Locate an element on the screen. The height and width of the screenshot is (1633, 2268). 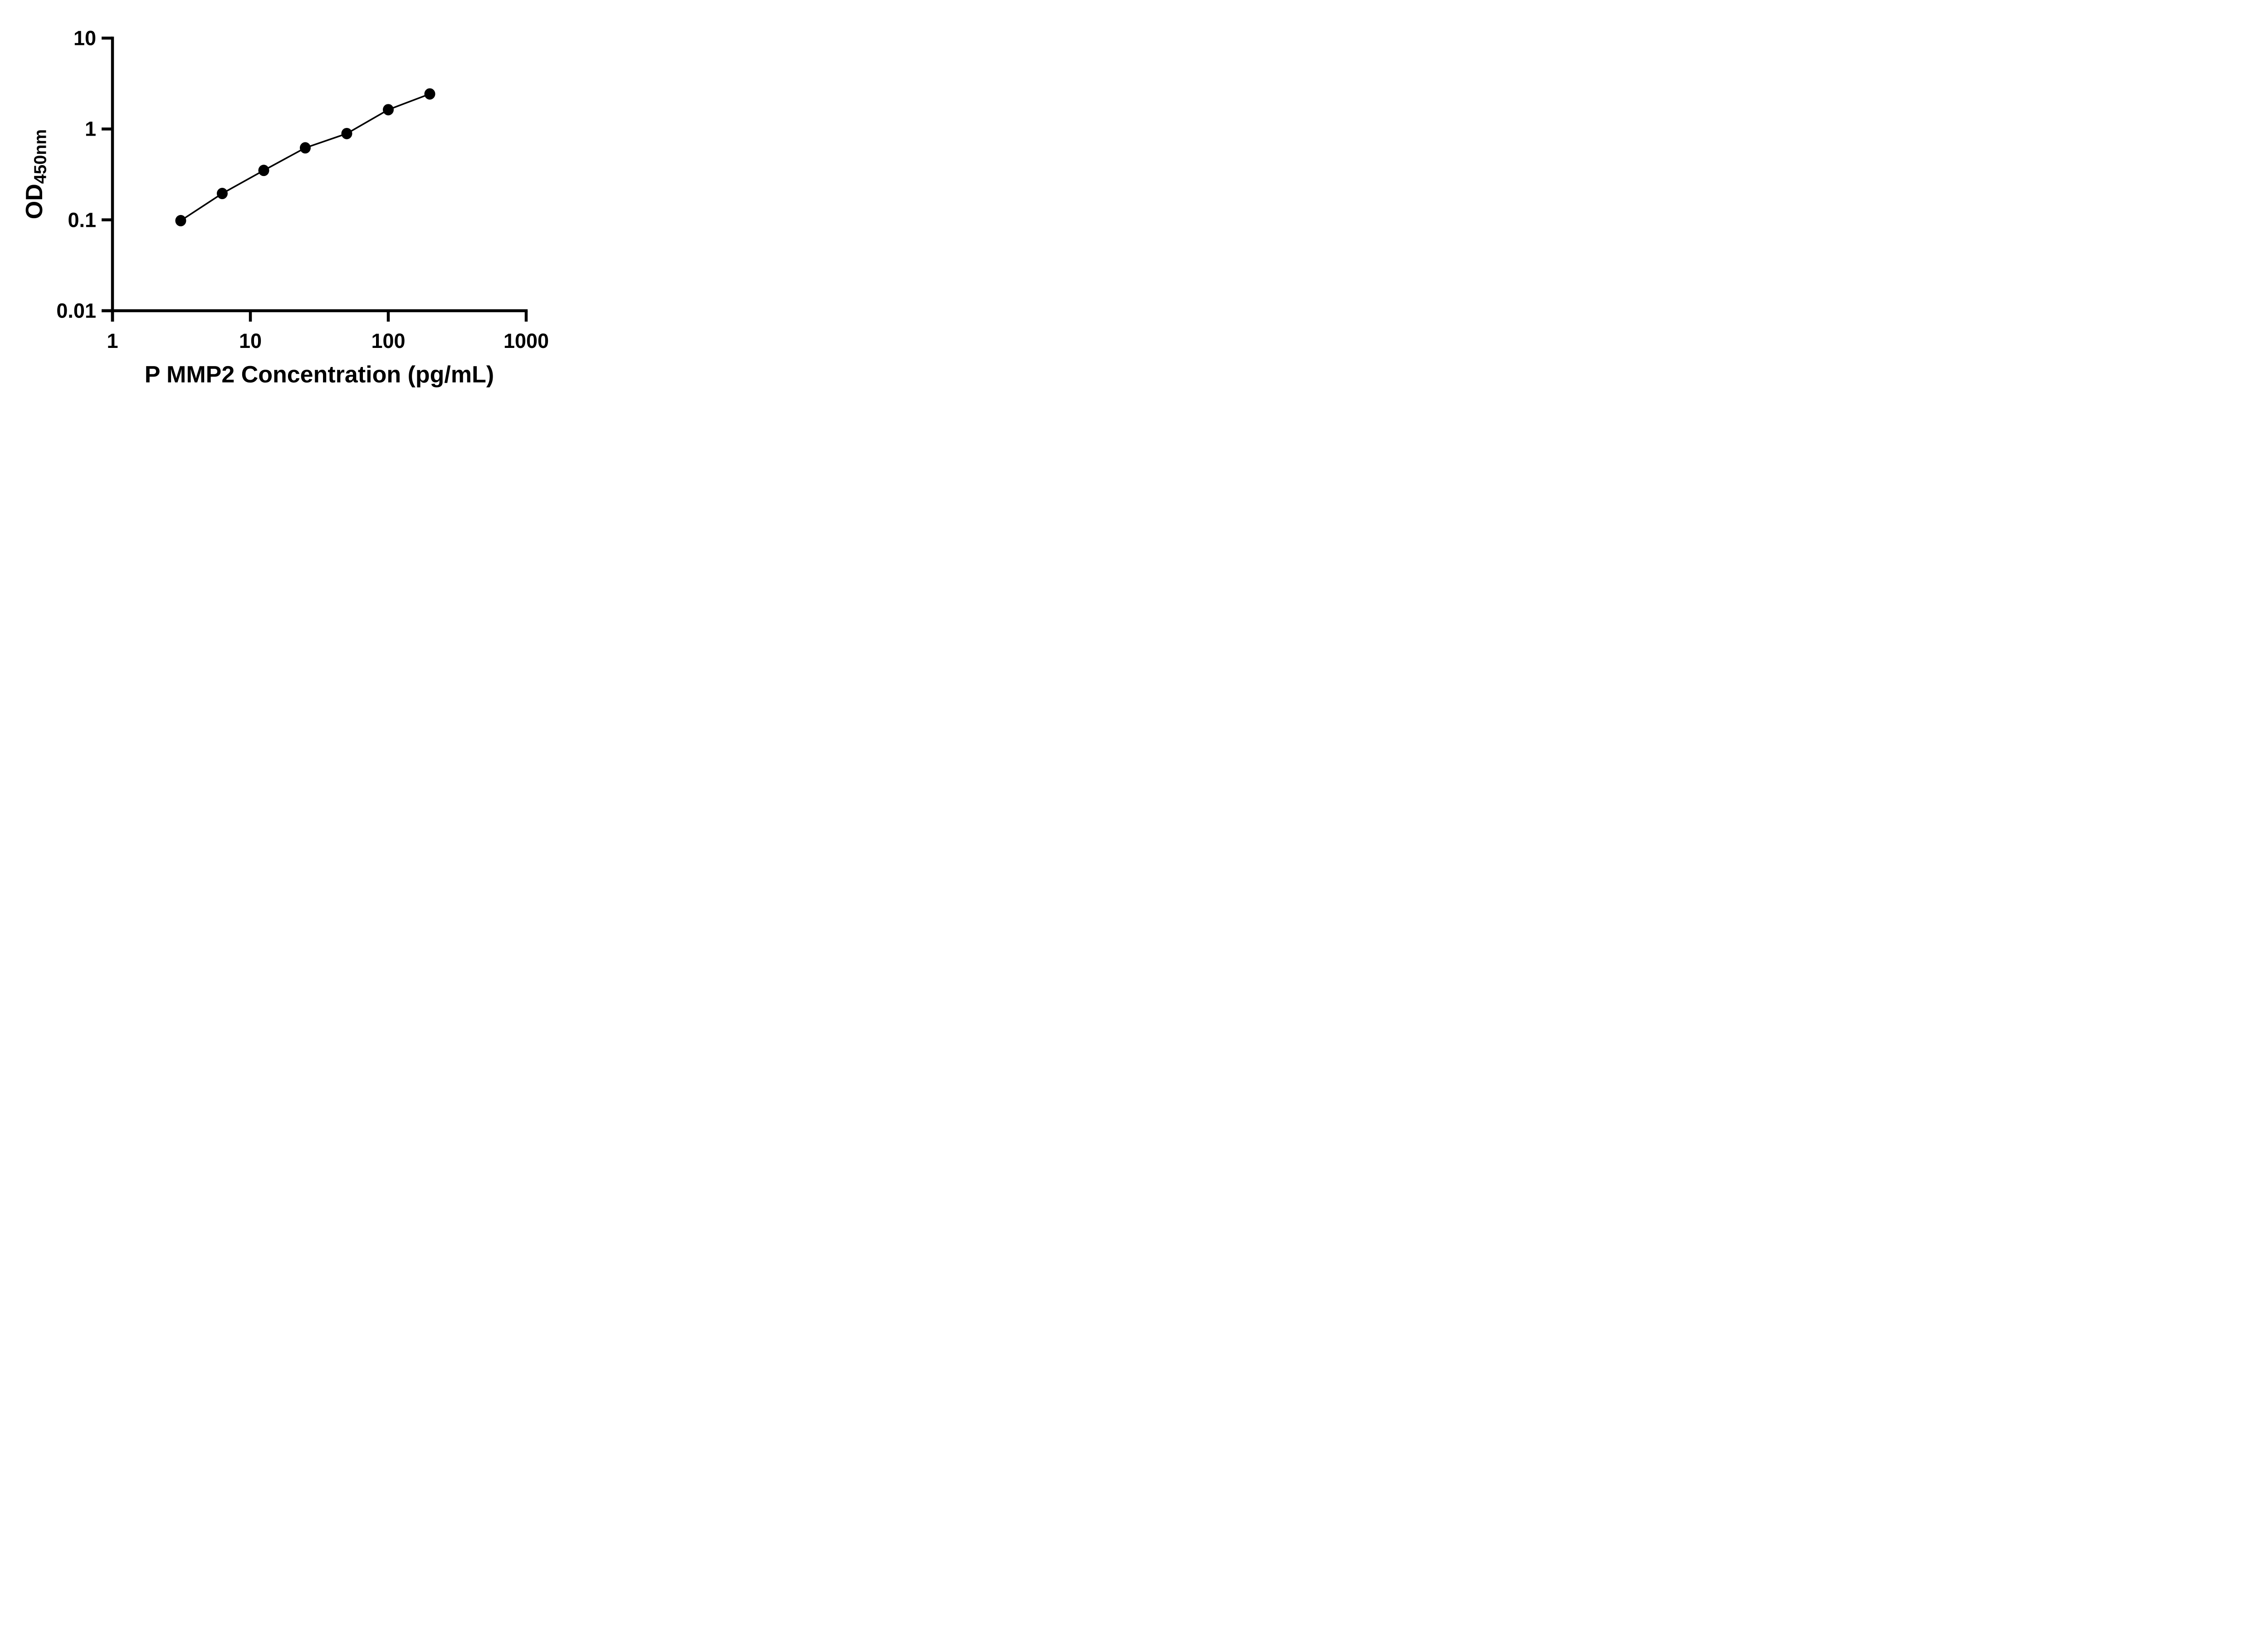
y-tick-label: 0.01 is located at coordinates (76, 311).